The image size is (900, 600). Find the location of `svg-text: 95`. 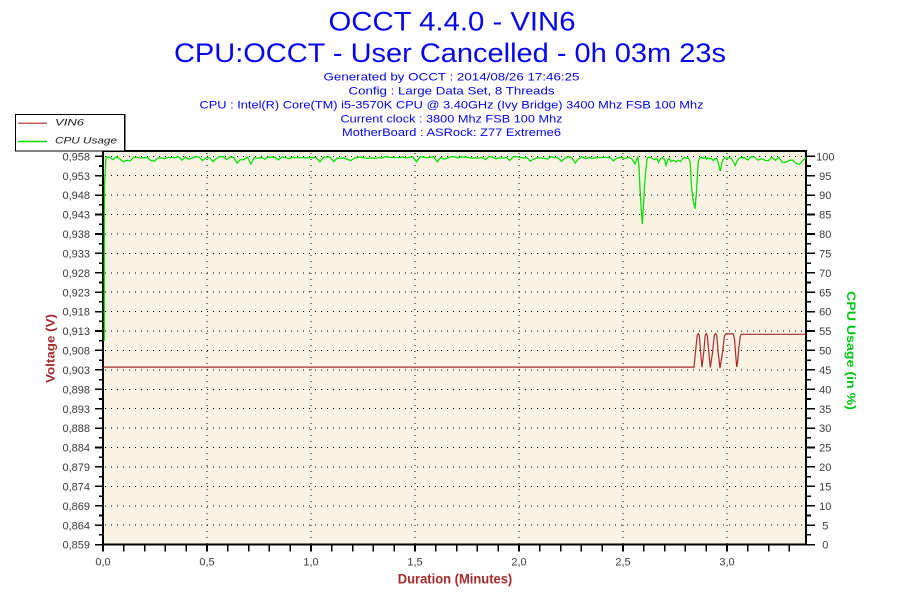

svg-text: 95 is located at coordinates (825, 177).